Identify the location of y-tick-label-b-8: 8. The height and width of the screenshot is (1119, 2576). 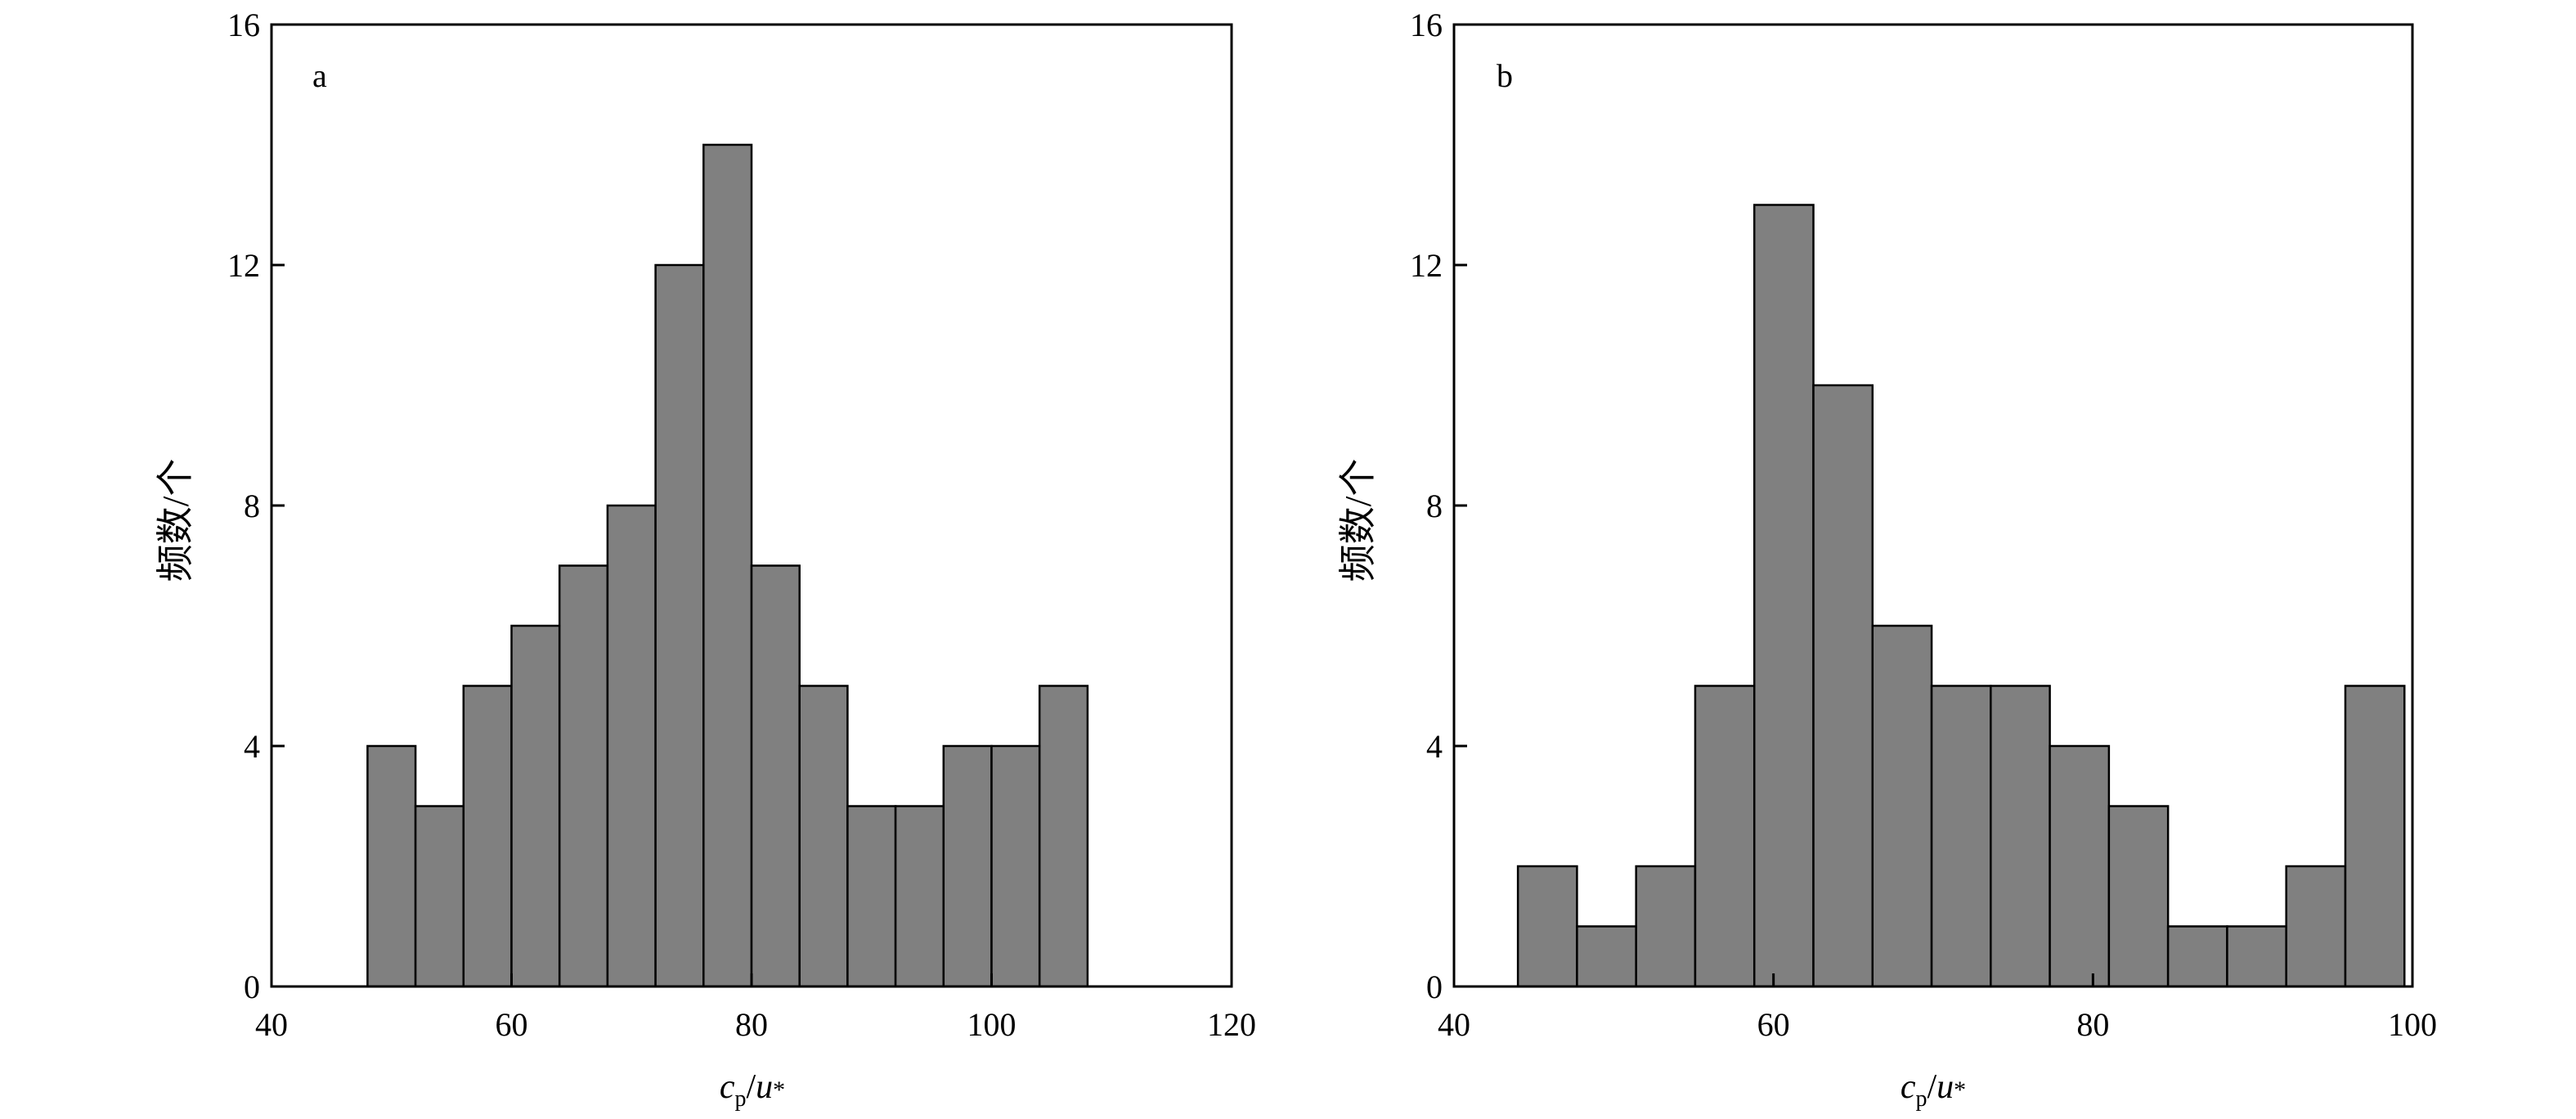
(1435, 506).